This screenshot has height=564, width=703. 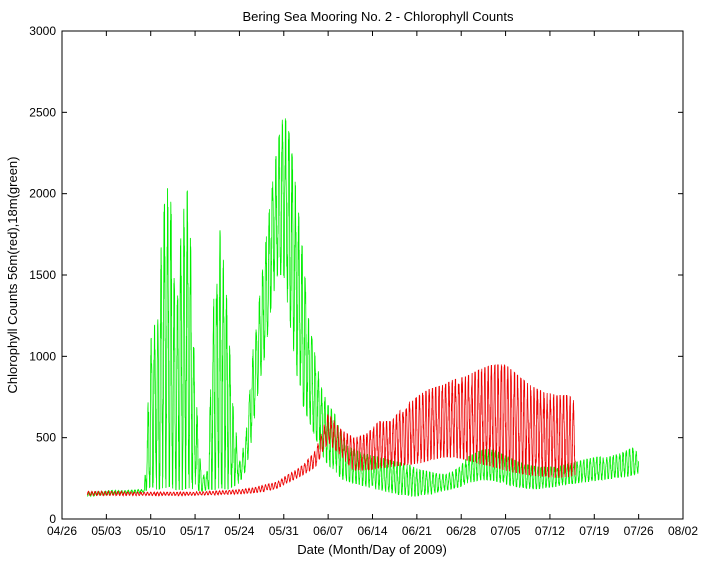 I want to click on y-tick-label: 0, so click(x=52, y=519).